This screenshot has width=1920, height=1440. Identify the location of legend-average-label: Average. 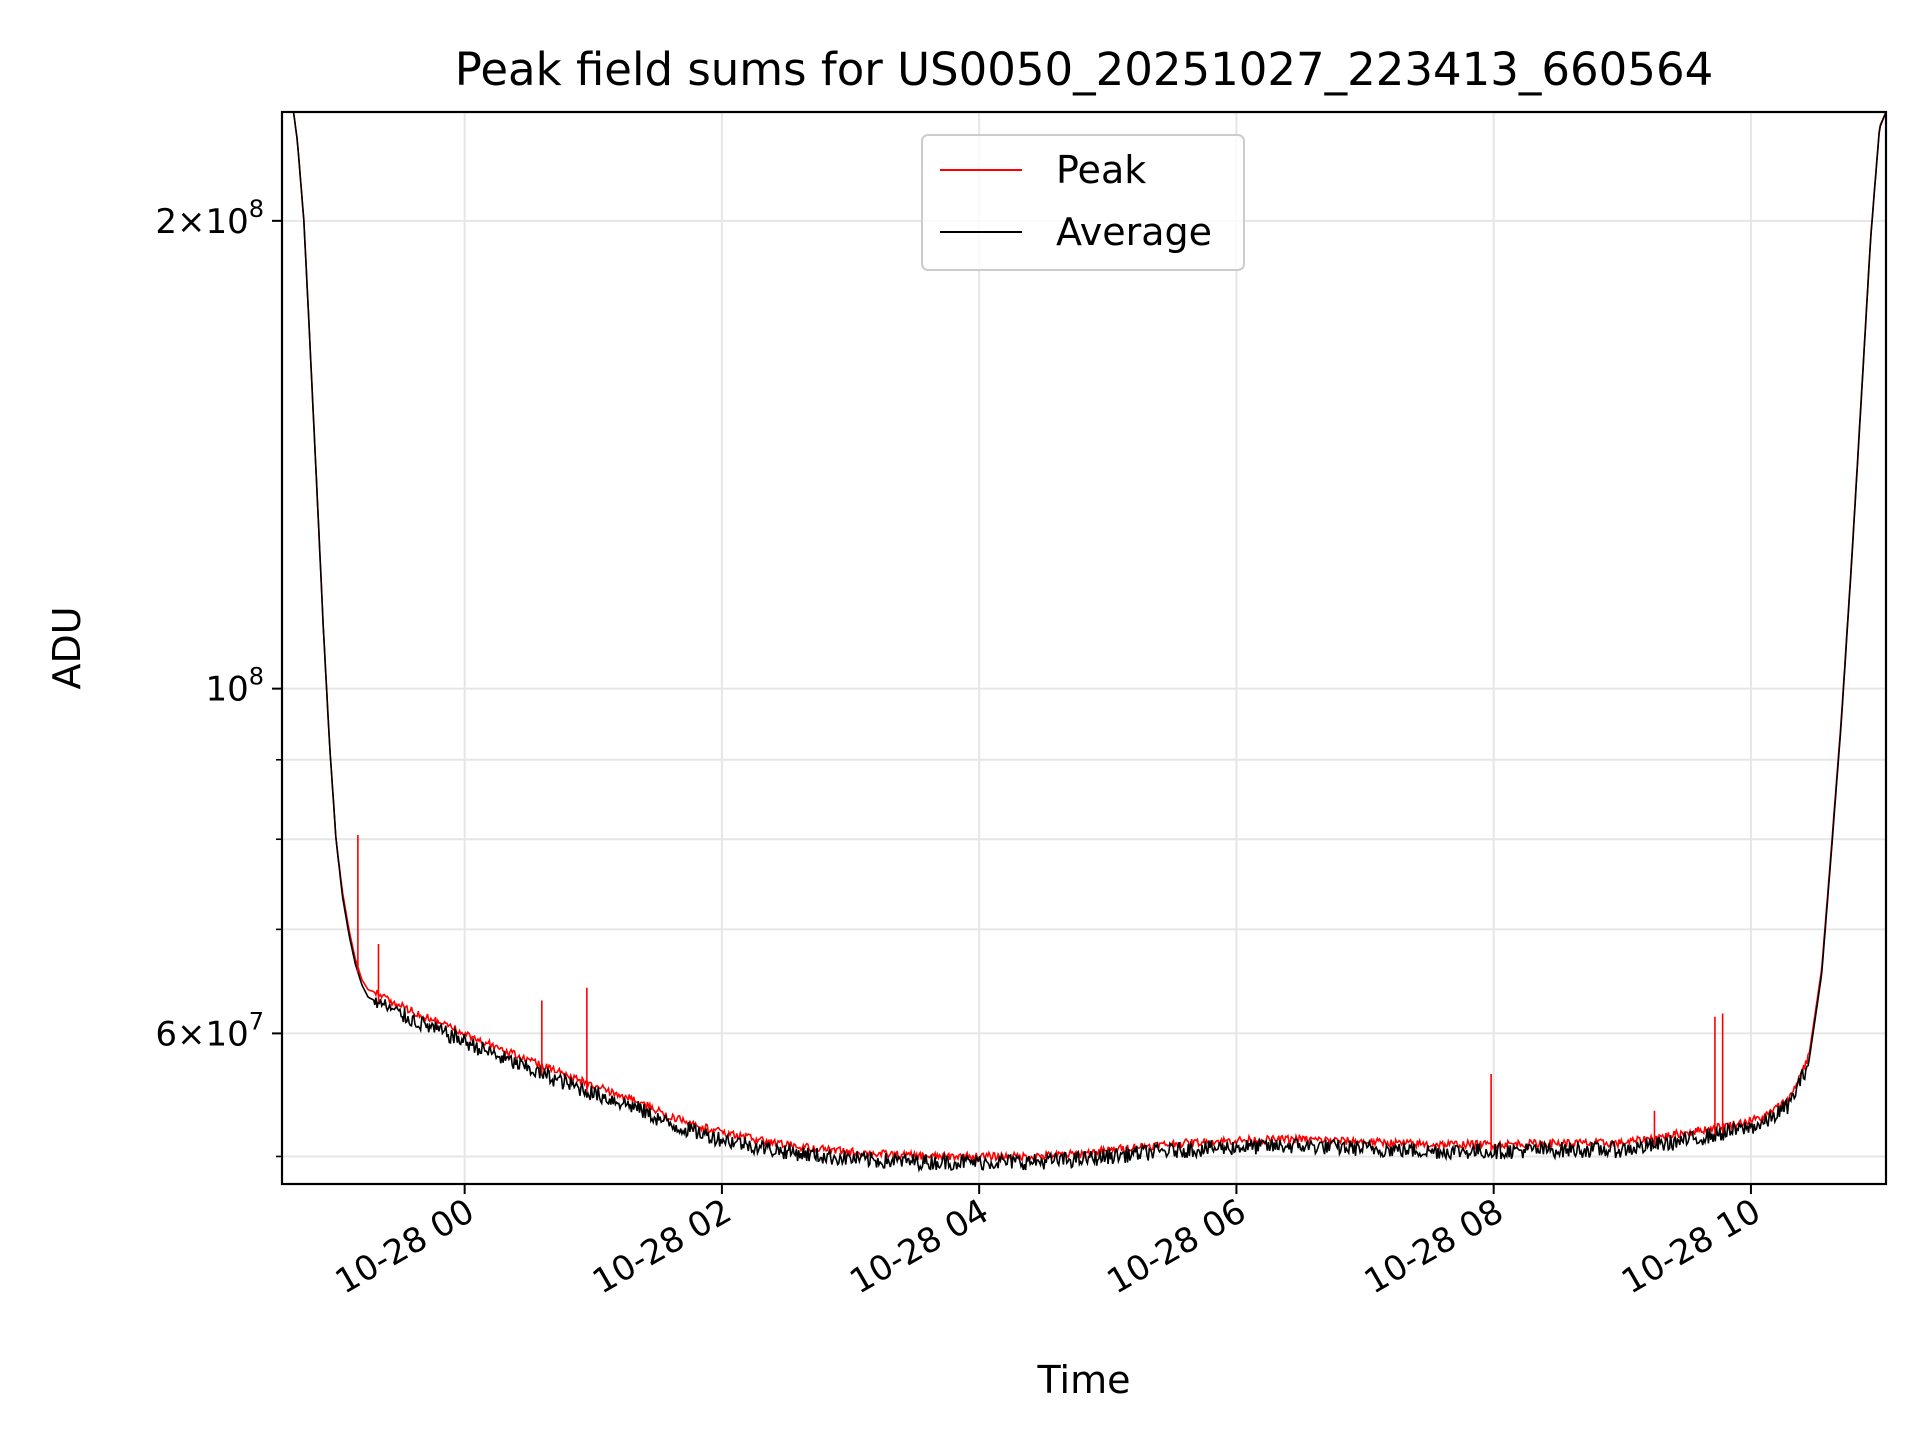
(1134, 232).